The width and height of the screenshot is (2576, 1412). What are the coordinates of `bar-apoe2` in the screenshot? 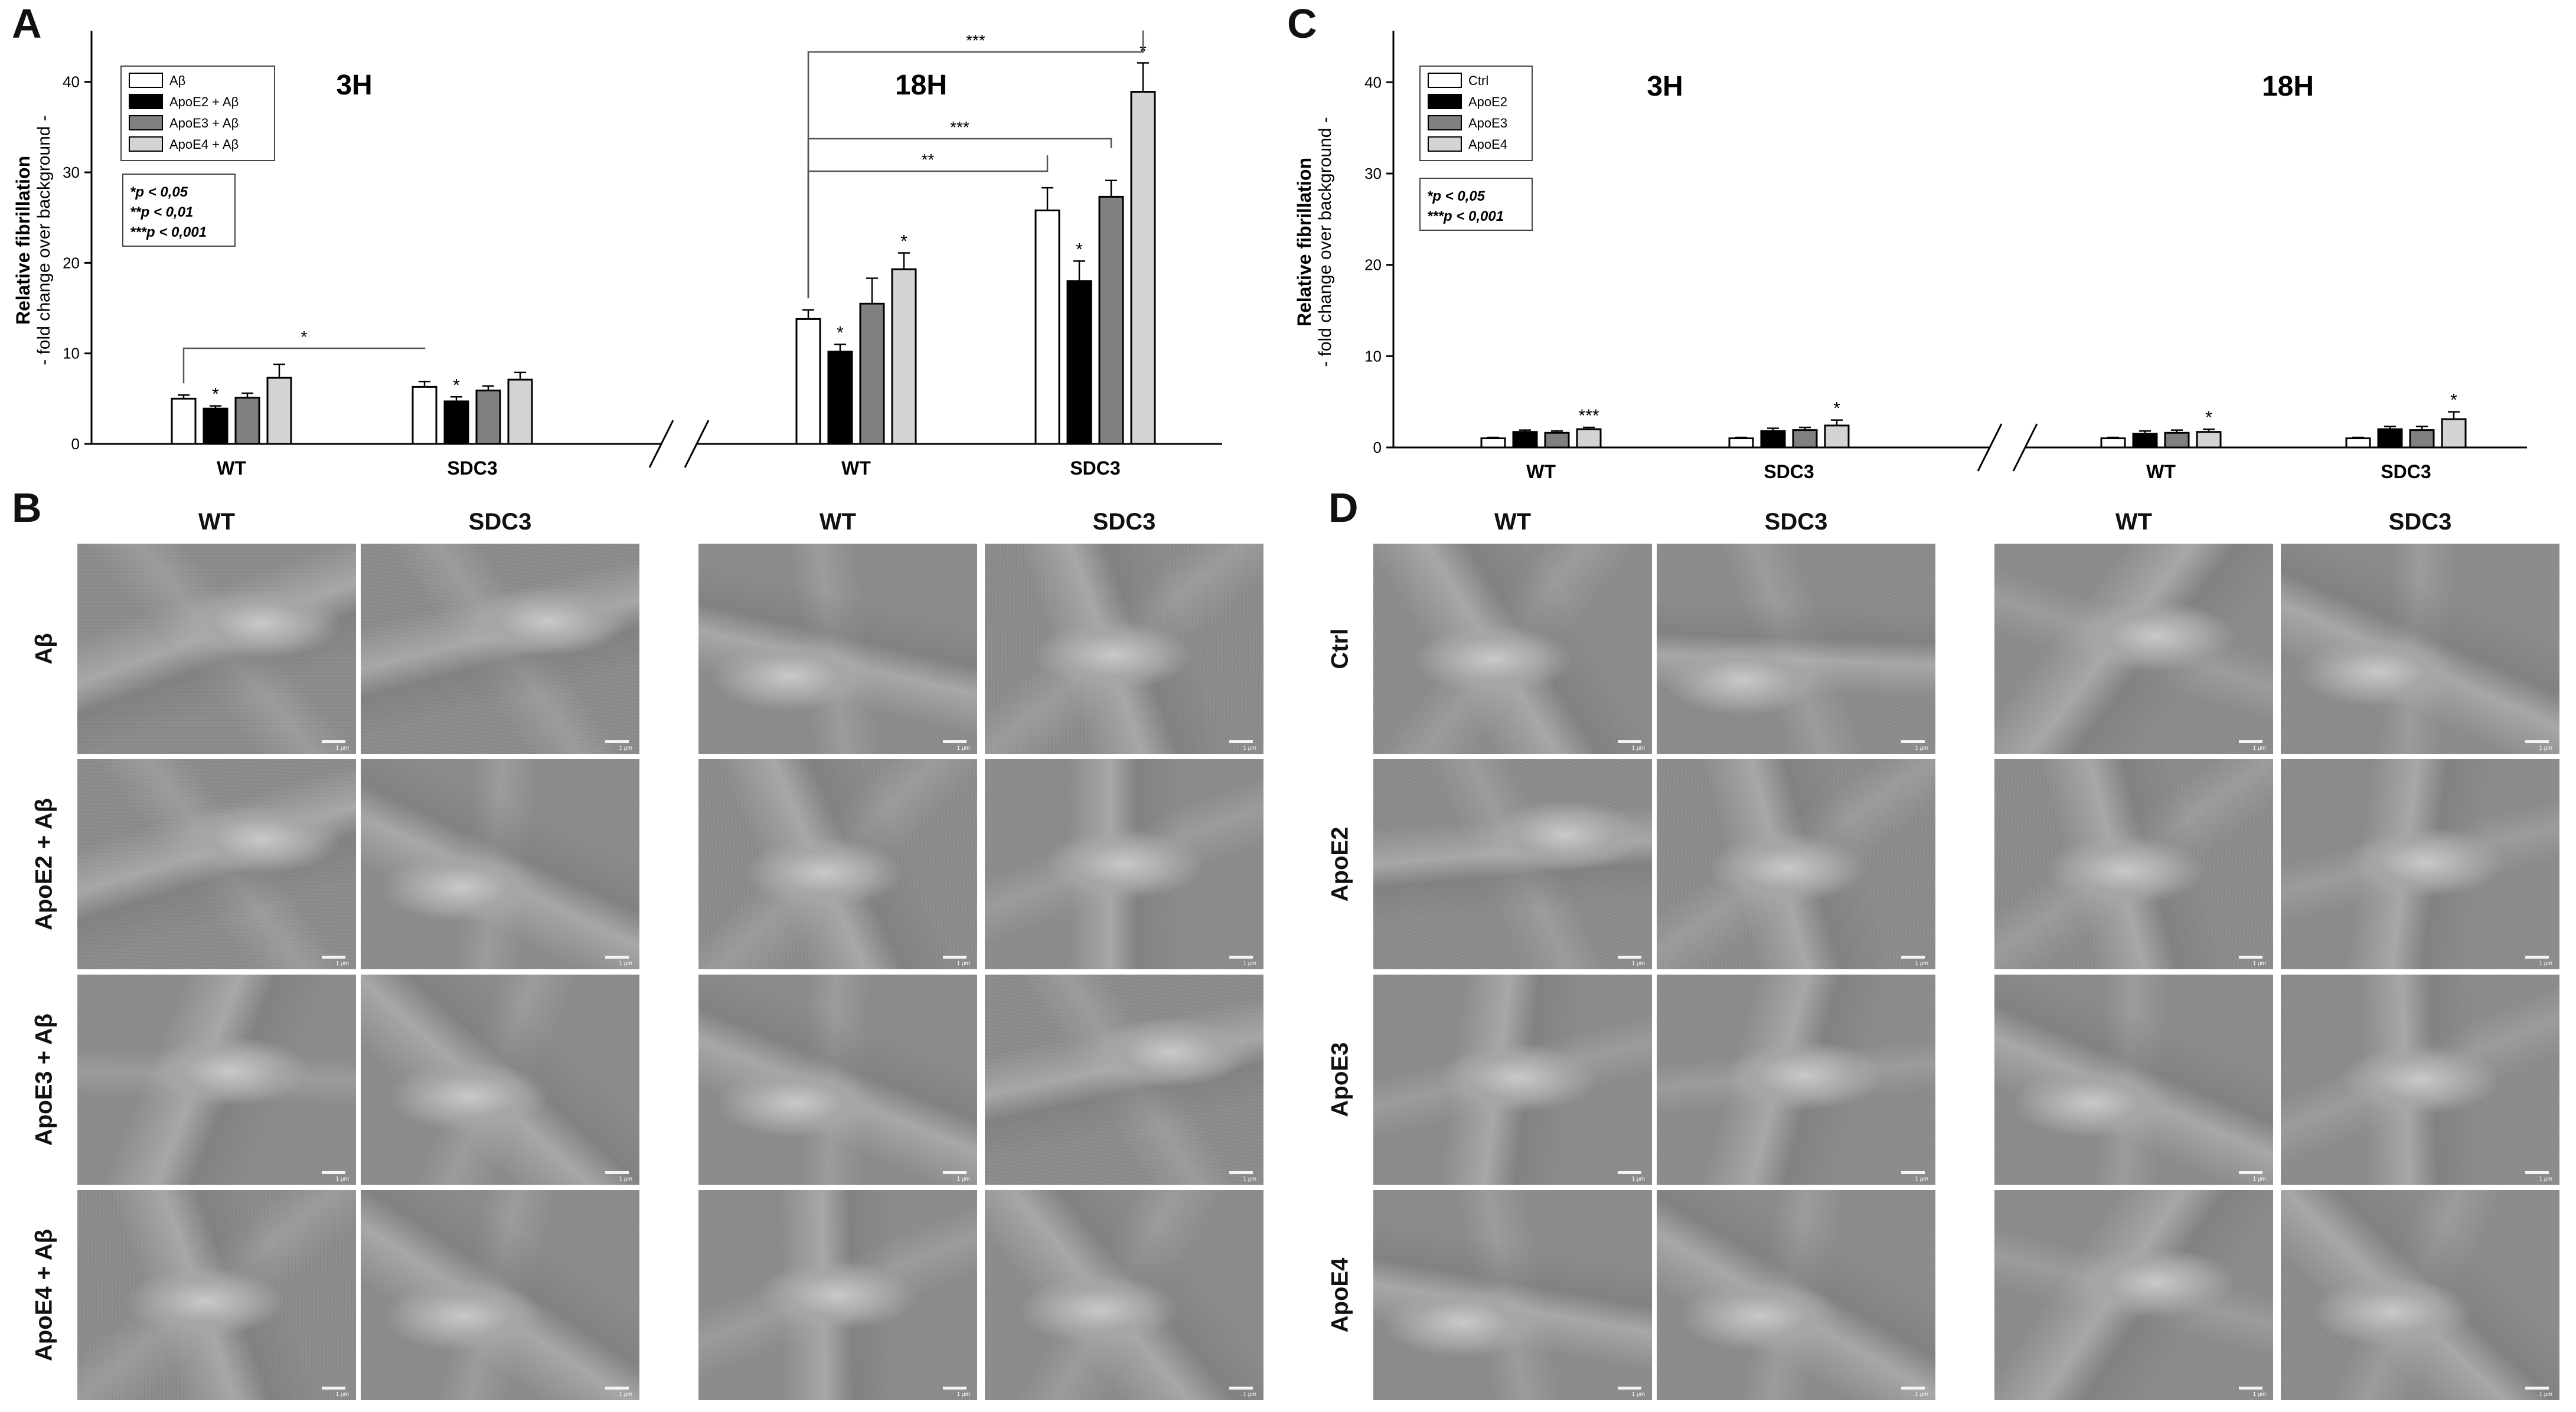 It's located at (1773, 439).